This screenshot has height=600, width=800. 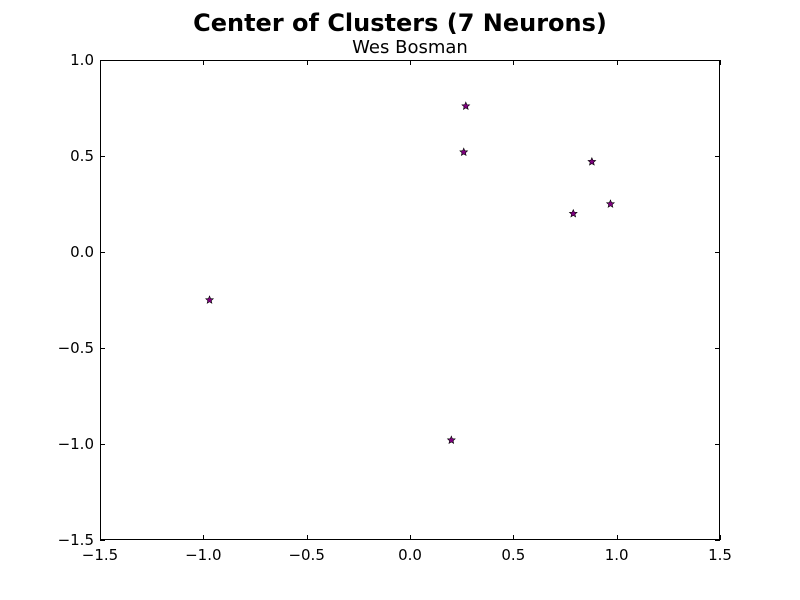 What do you see at coordinates (513, 555) in the screenshot?
I see `x-tick-label: 0.5` at bounding box center [513, 555].